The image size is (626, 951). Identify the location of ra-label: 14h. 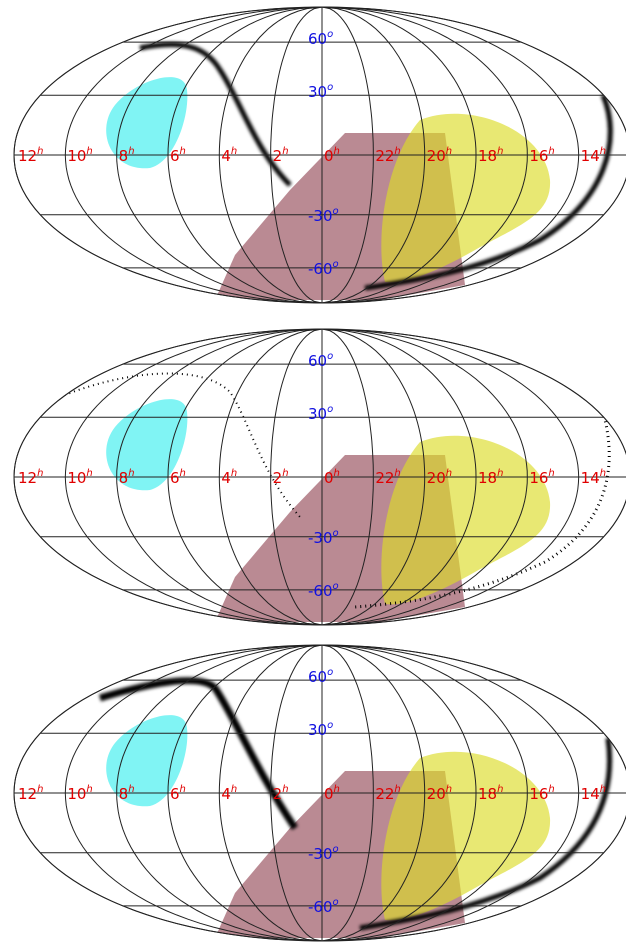
(593, 477).